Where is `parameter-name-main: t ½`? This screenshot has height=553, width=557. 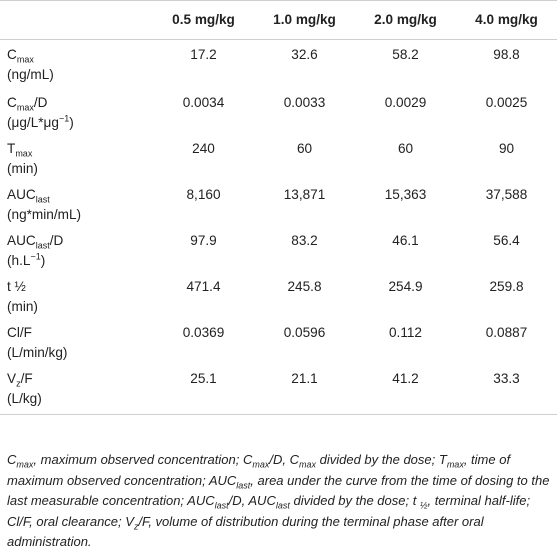
parameter-name-main: t ½ is located at coordinates (16, 286).